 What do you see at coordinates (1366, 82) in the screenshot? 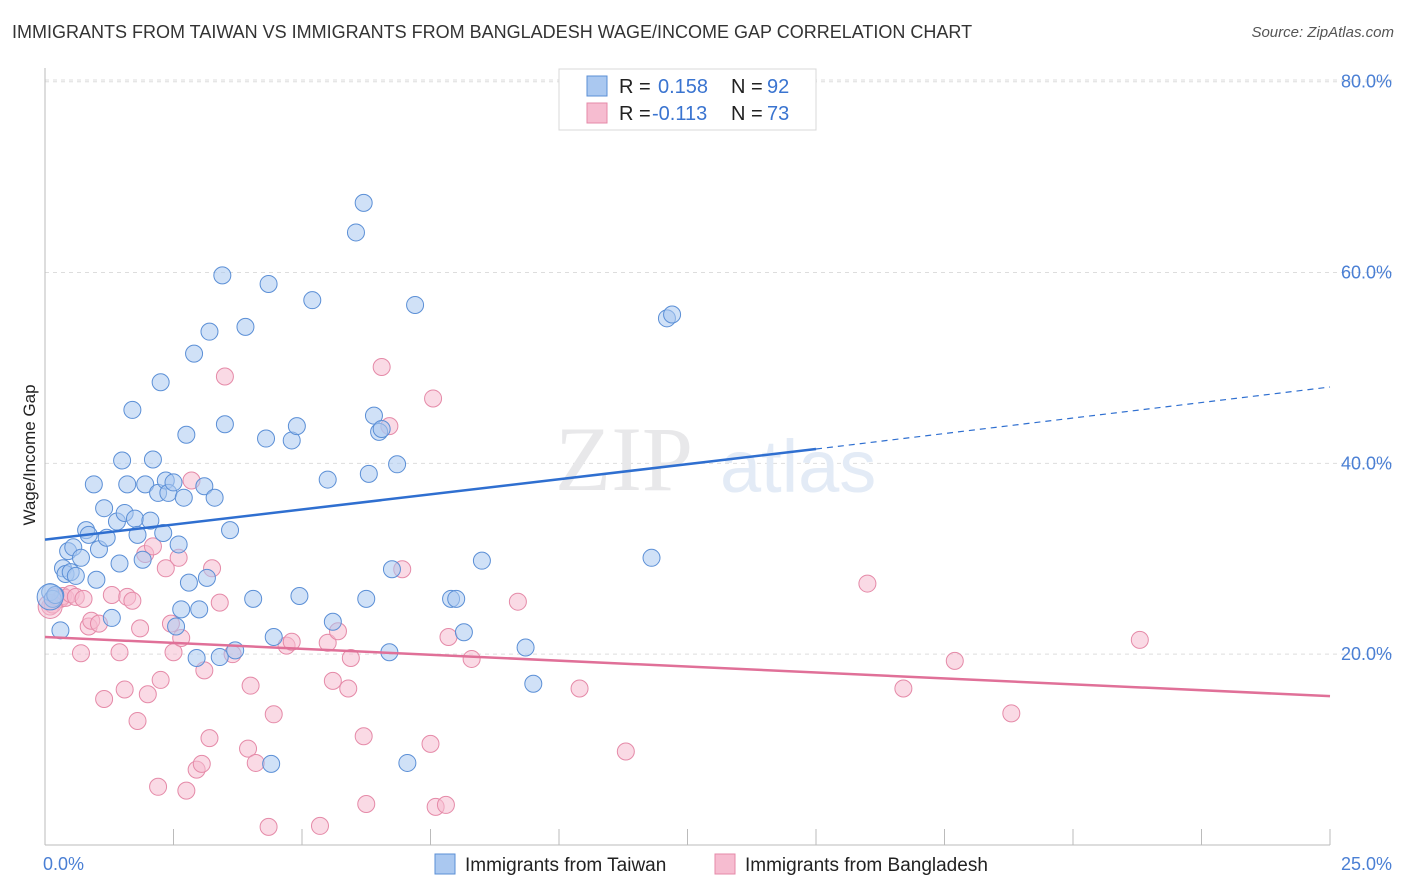
I see `y-tick-label: 80.0%` at bounding box center [1366, 82].